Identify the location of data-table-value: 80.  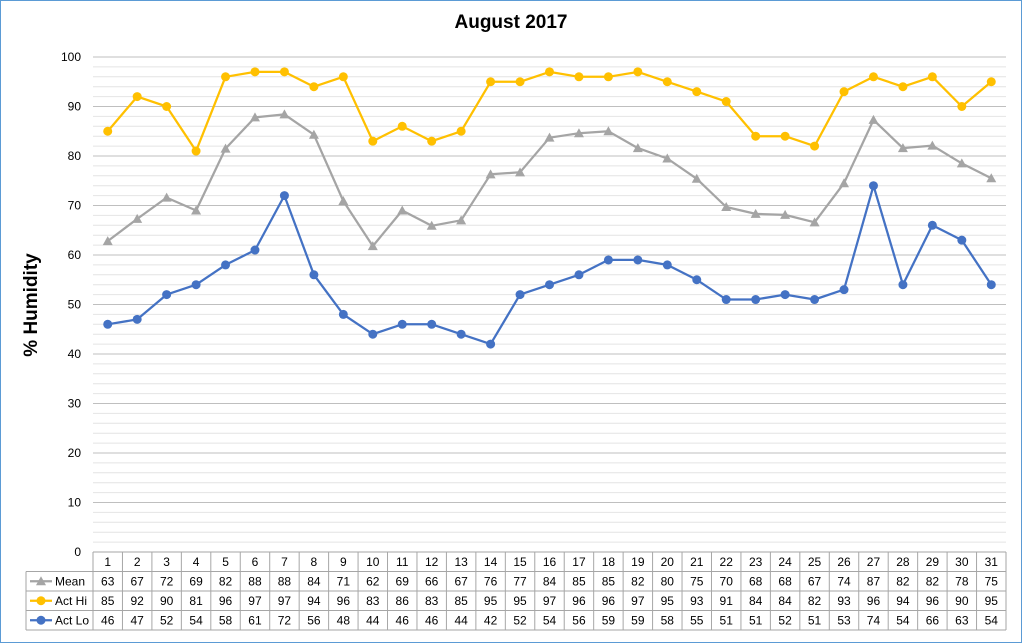
(668, 581).